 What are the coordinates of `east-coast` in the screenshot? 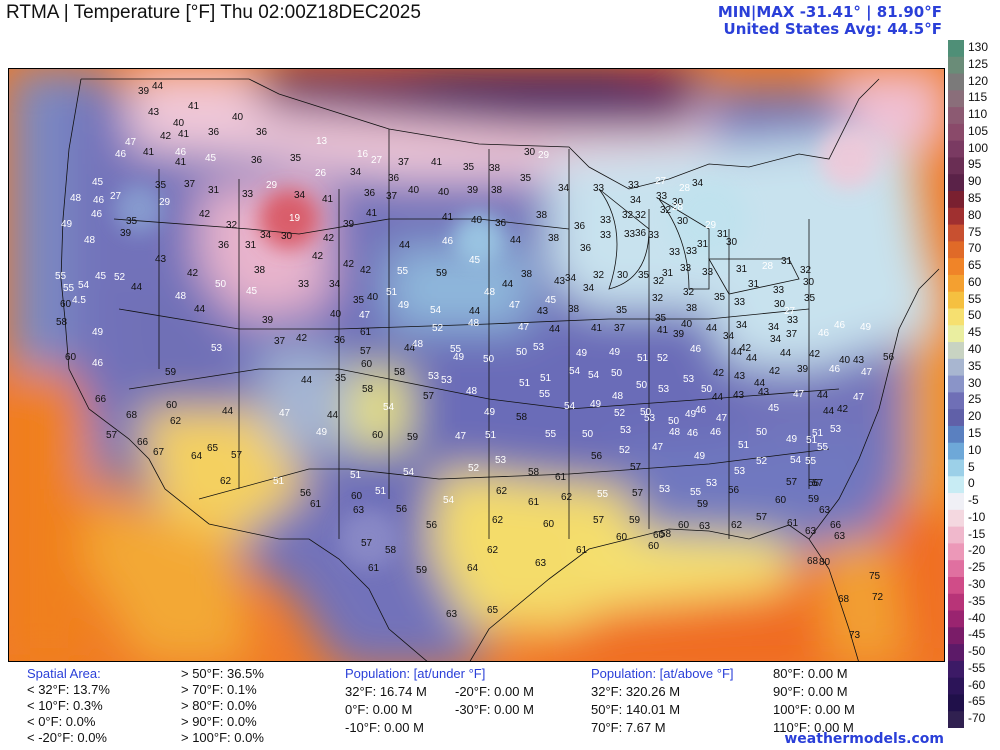 It's located at (874, 404).